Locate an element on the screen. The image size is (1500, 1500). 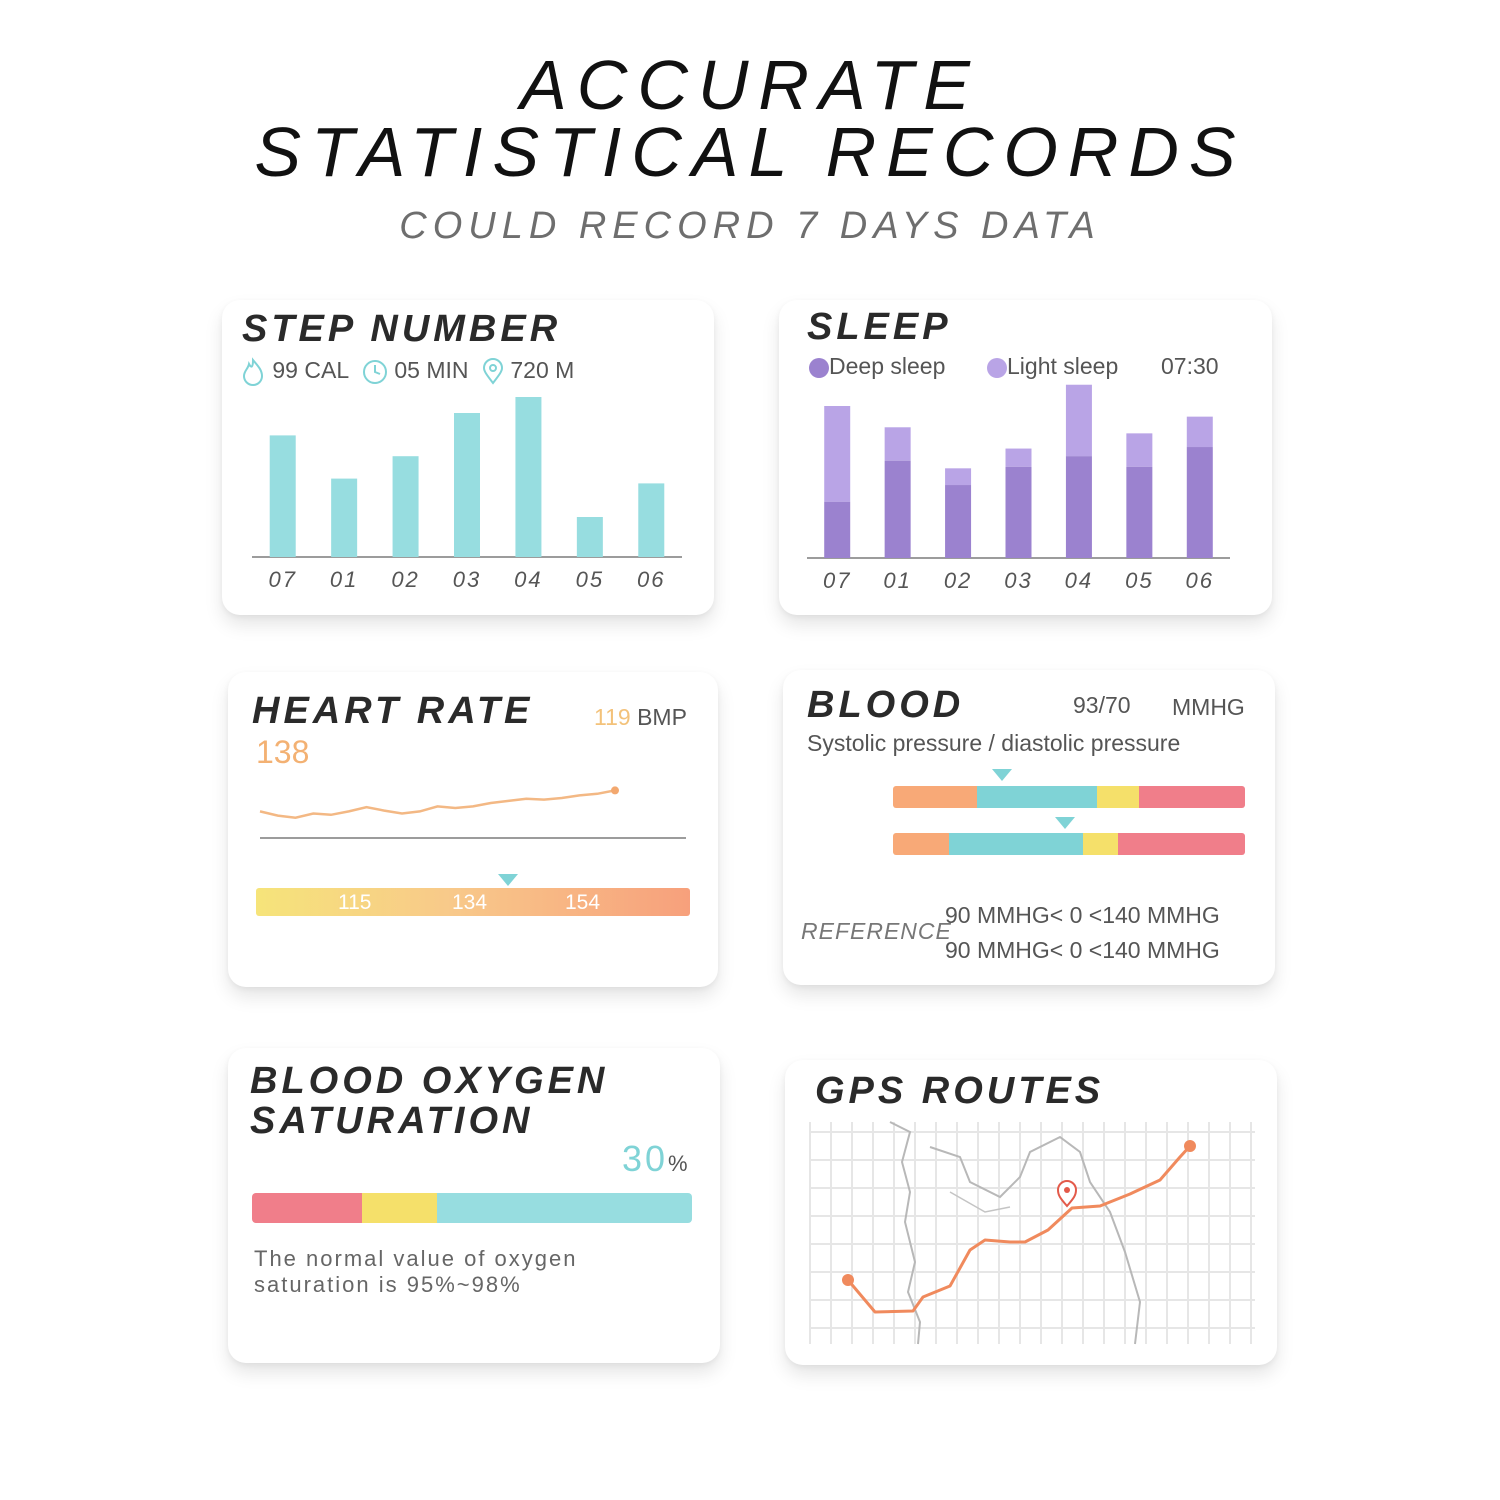
heart-rate-line is located at coordinates (439, 802).